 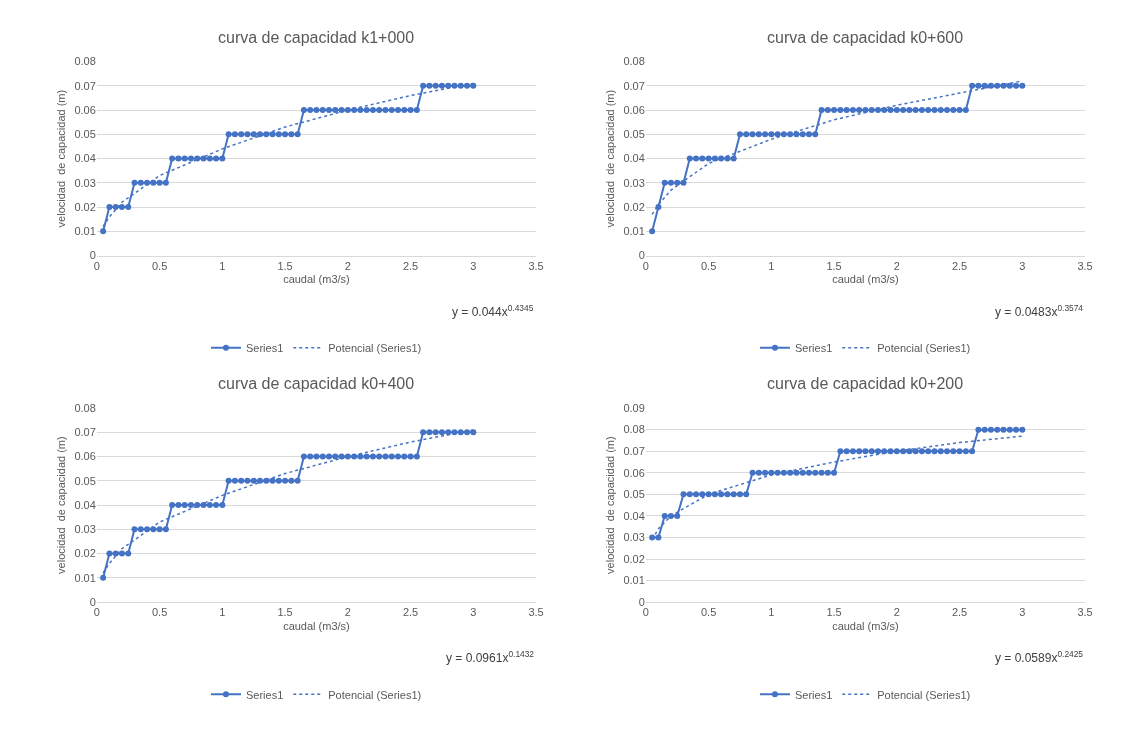 What do you see at coordinates (1085, 265) in the screenshot?
I see `x-tick-label: 3.5` at bounding box center [1085, 265].